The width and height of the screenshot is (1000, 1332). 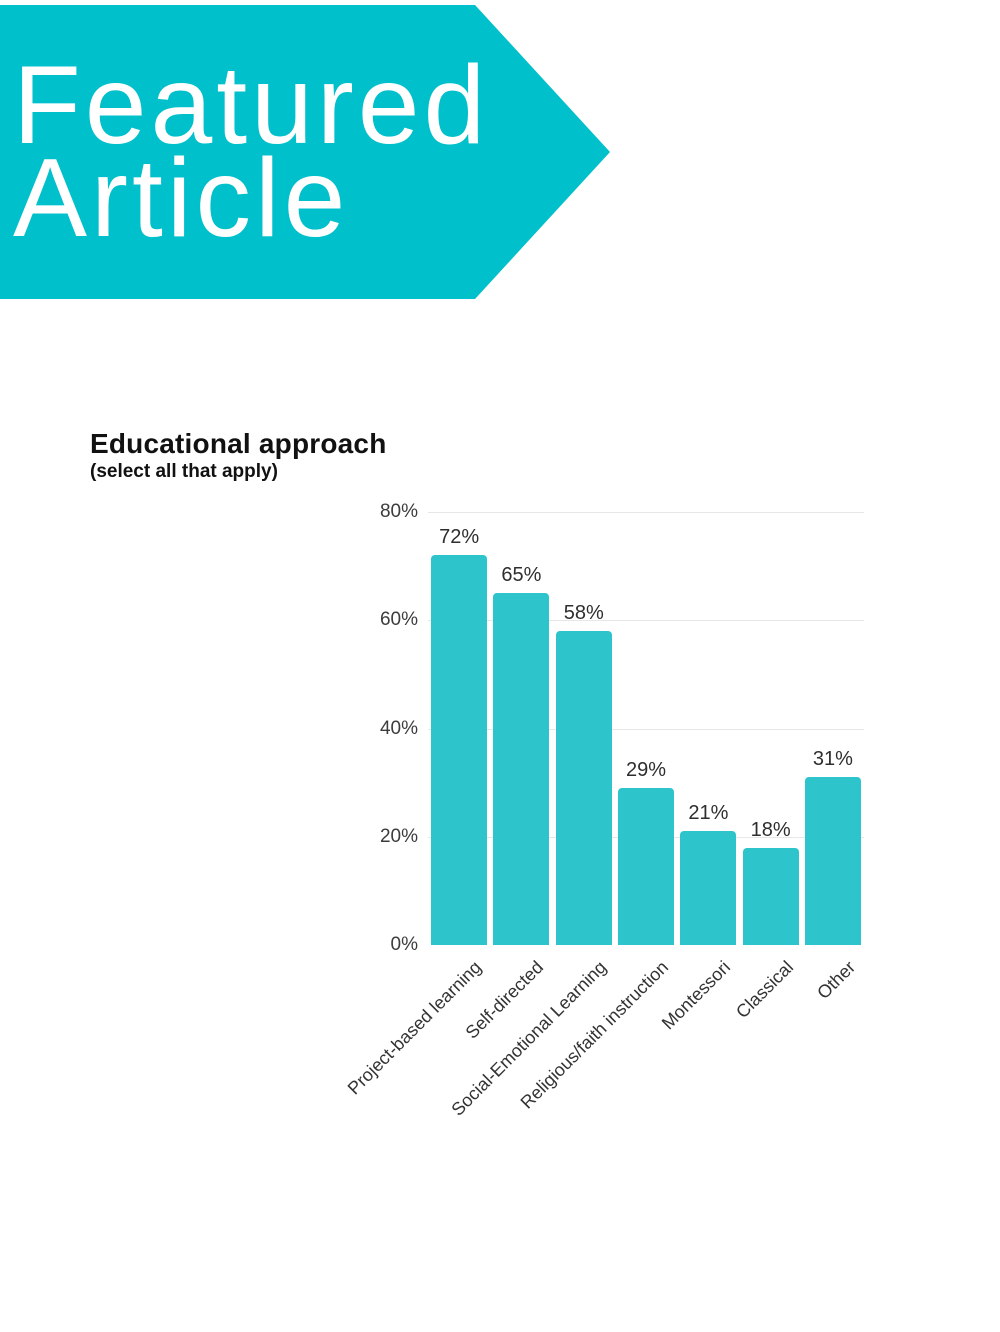 What do you see at coordinates (770, 829) in the screenshot?
I see `bar-value-label: 18%` at bounding box center [770, 829].